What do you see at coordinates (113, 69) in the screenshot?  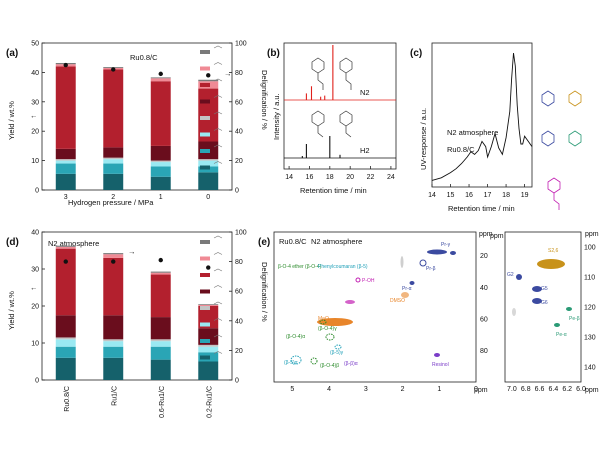 I see `delignification-point` at bounding box center [113, 69].